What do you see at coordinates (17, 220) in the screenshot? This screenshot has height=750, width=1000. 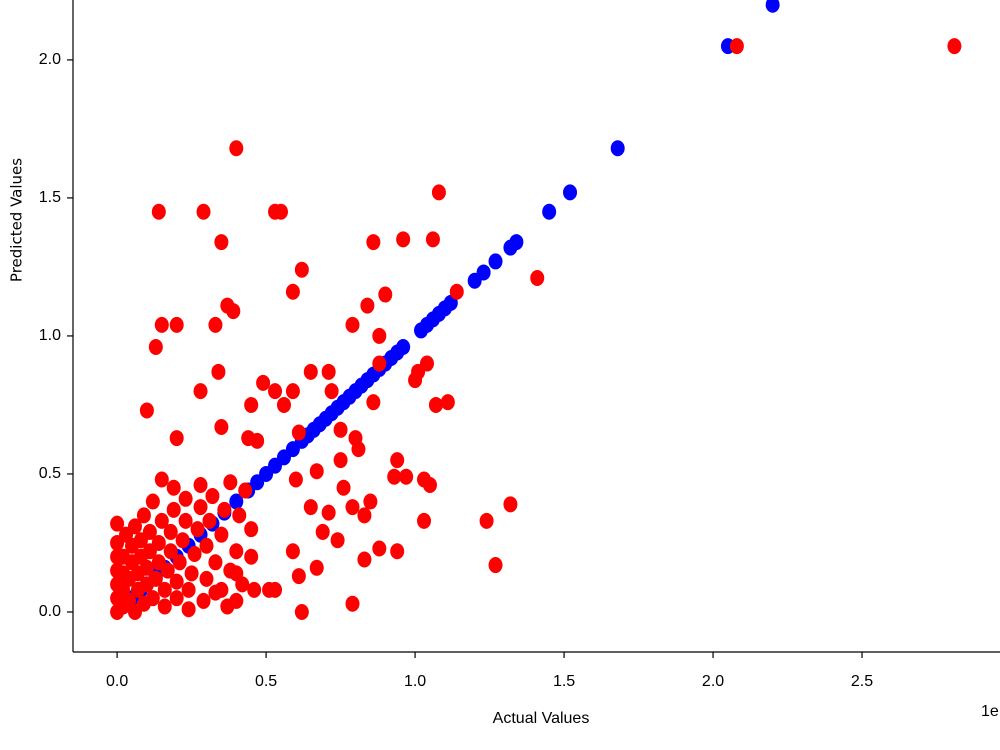 I see `y-axis-label: Predicted Values` at bounding box center [17, 220].